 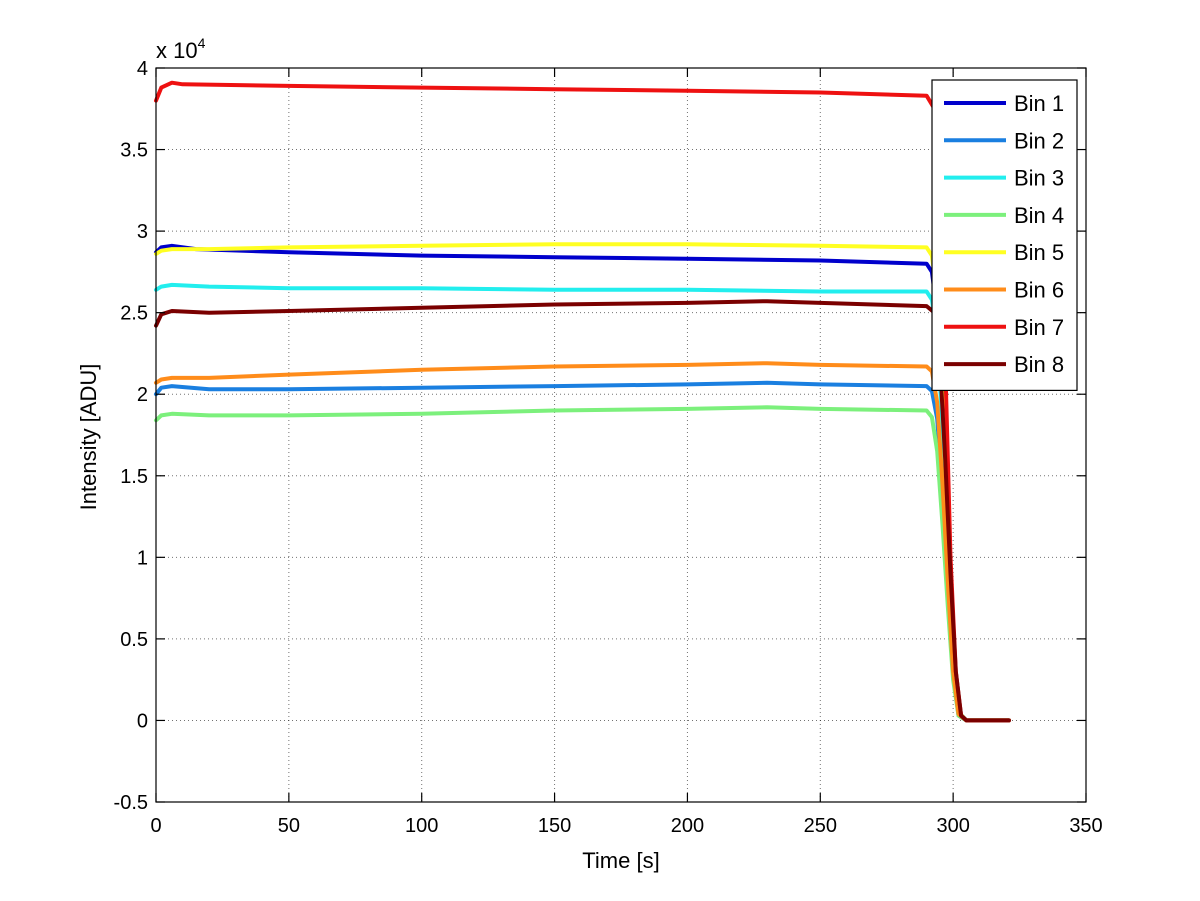 I want to click on legend: Bin 1 Bin 2 Bin 3 Bin 4 Bin 5 Bin 6 Bin 7 Bin 8, so click(x=1004, y=235).